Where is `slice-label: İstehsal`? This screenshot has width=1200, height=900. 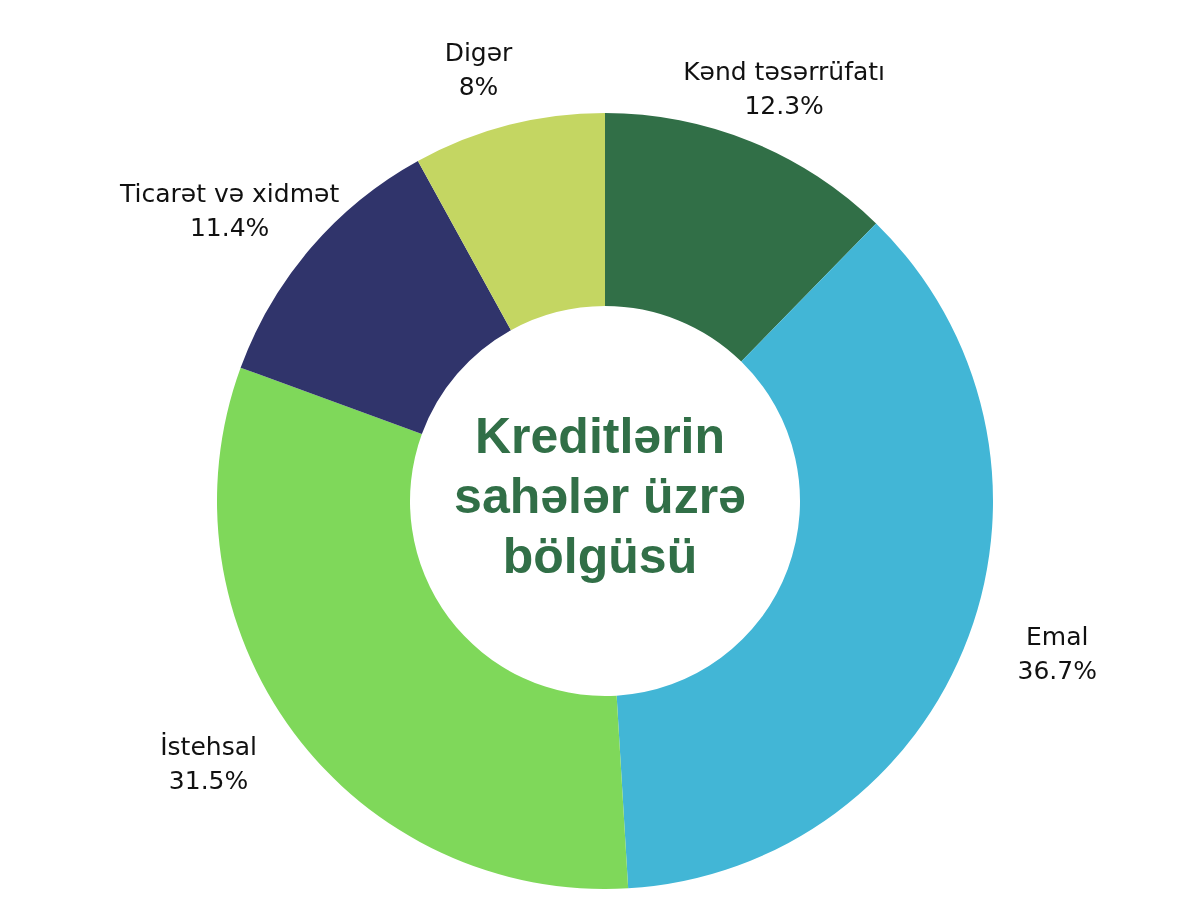 slice-label: İstehsal is located at coordinates (208, 746).